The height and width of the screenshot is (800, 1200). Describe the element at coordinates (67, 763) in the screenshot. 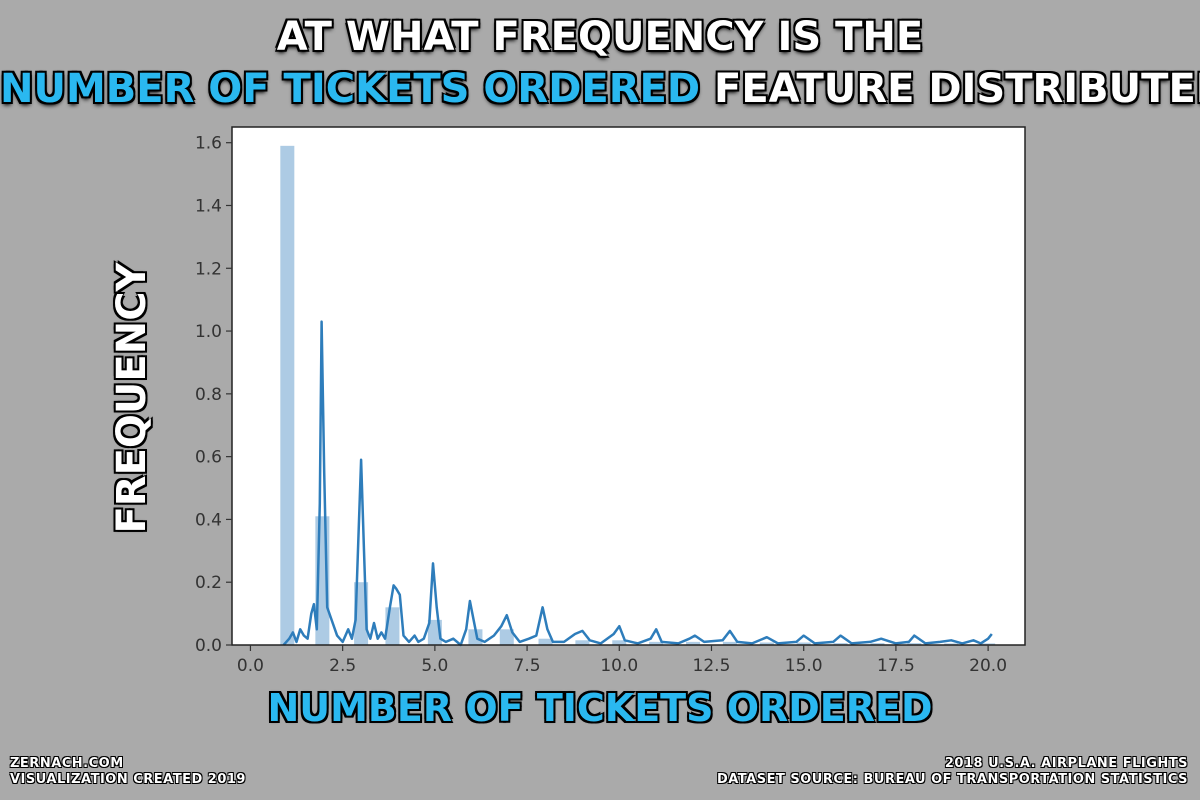

I see `footer-site: ZERNACH.COM` at that location.